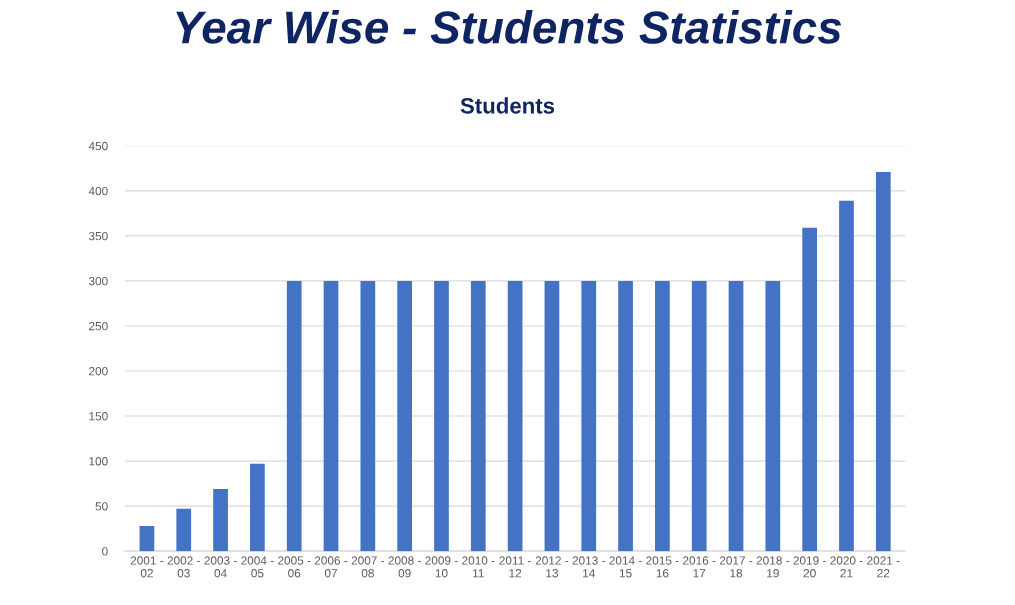  Describe the element at coordinates (183, 567) in the screenshot. I see `x-tick-label: 2002 - 03` at that location.